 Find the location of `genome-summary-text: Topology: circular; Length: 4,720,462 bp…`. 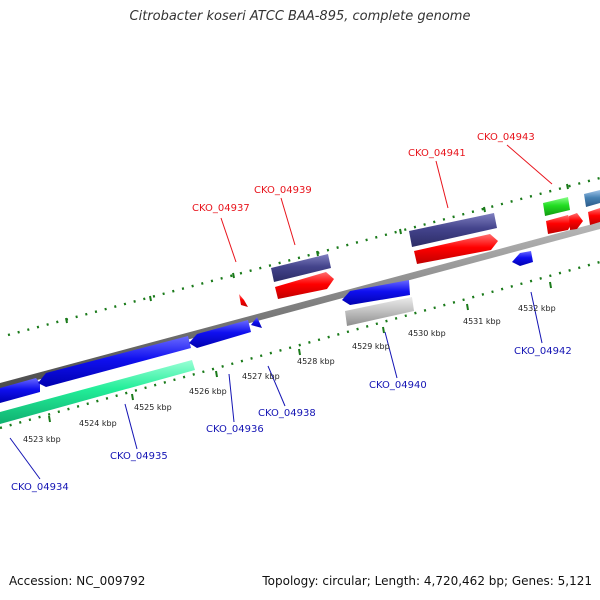

genome-summary-text: Topology: circular; Length: 4,720,462 bp… is located at coordinates (427, 581).